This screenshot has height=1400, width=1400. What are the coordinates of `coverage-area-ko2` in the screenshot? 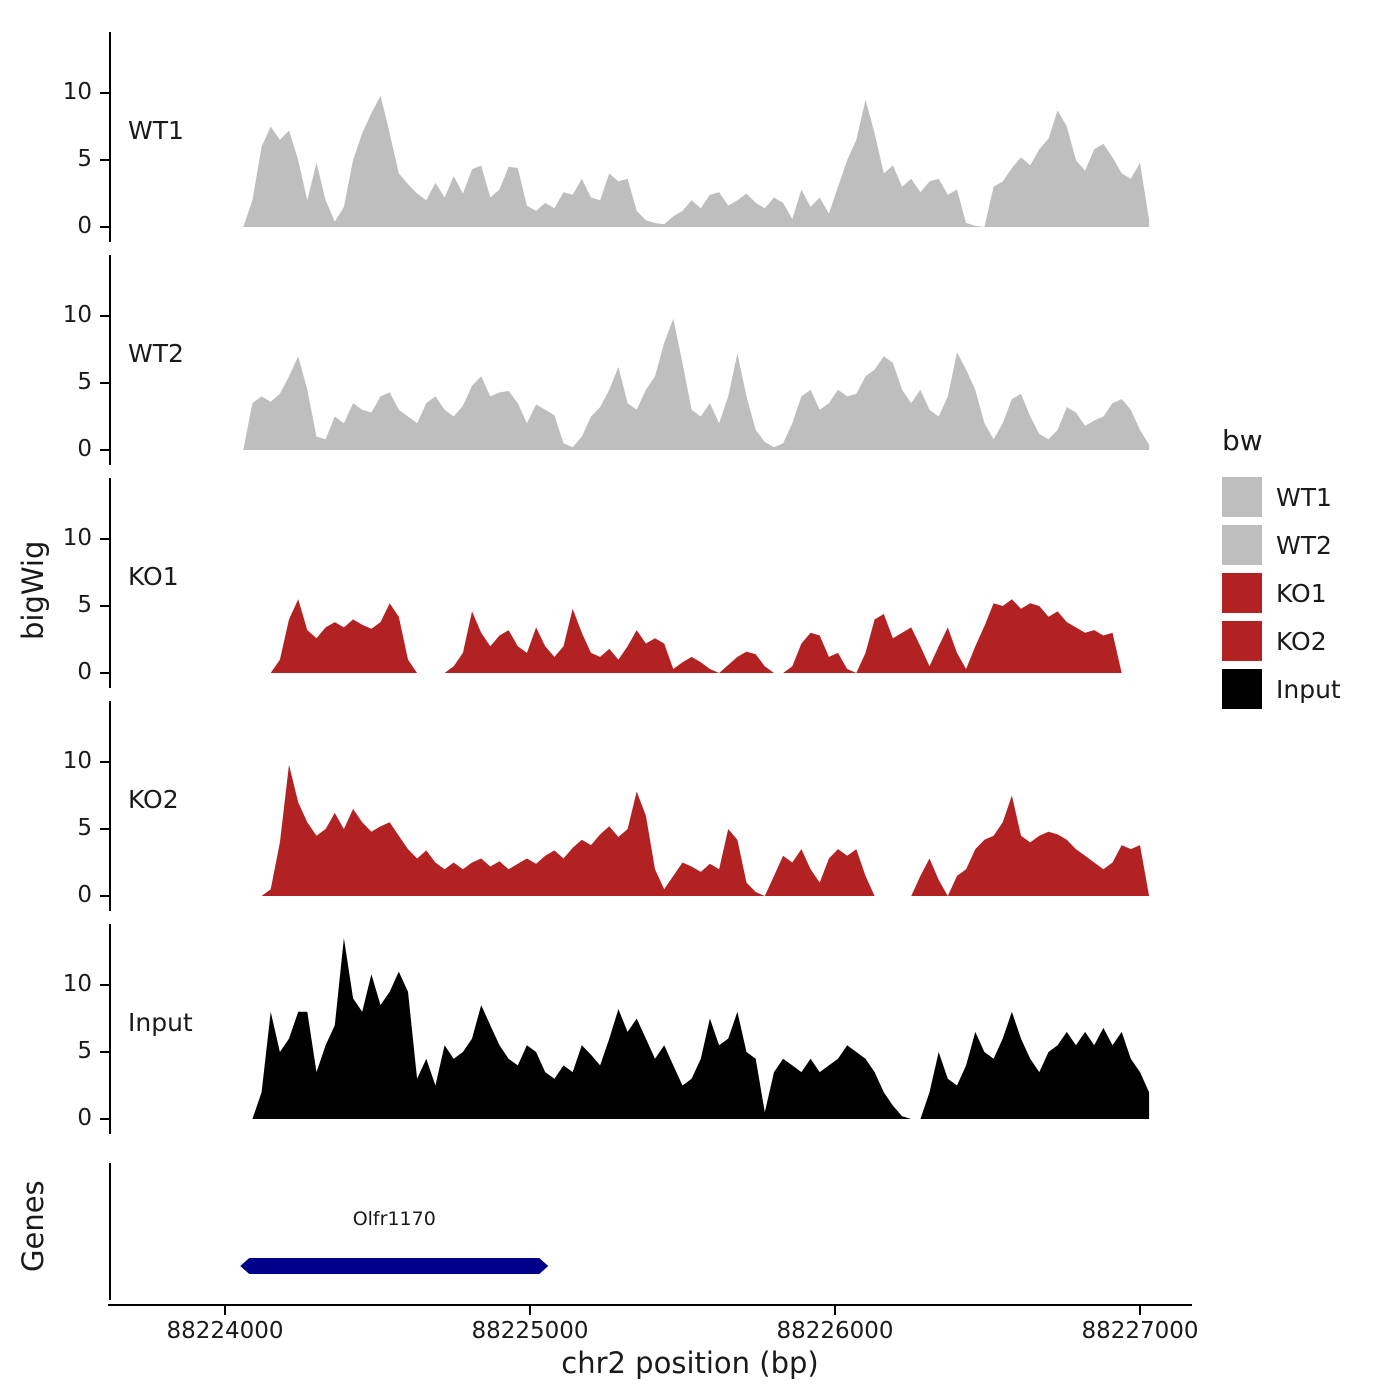 It's located at (696, 830).